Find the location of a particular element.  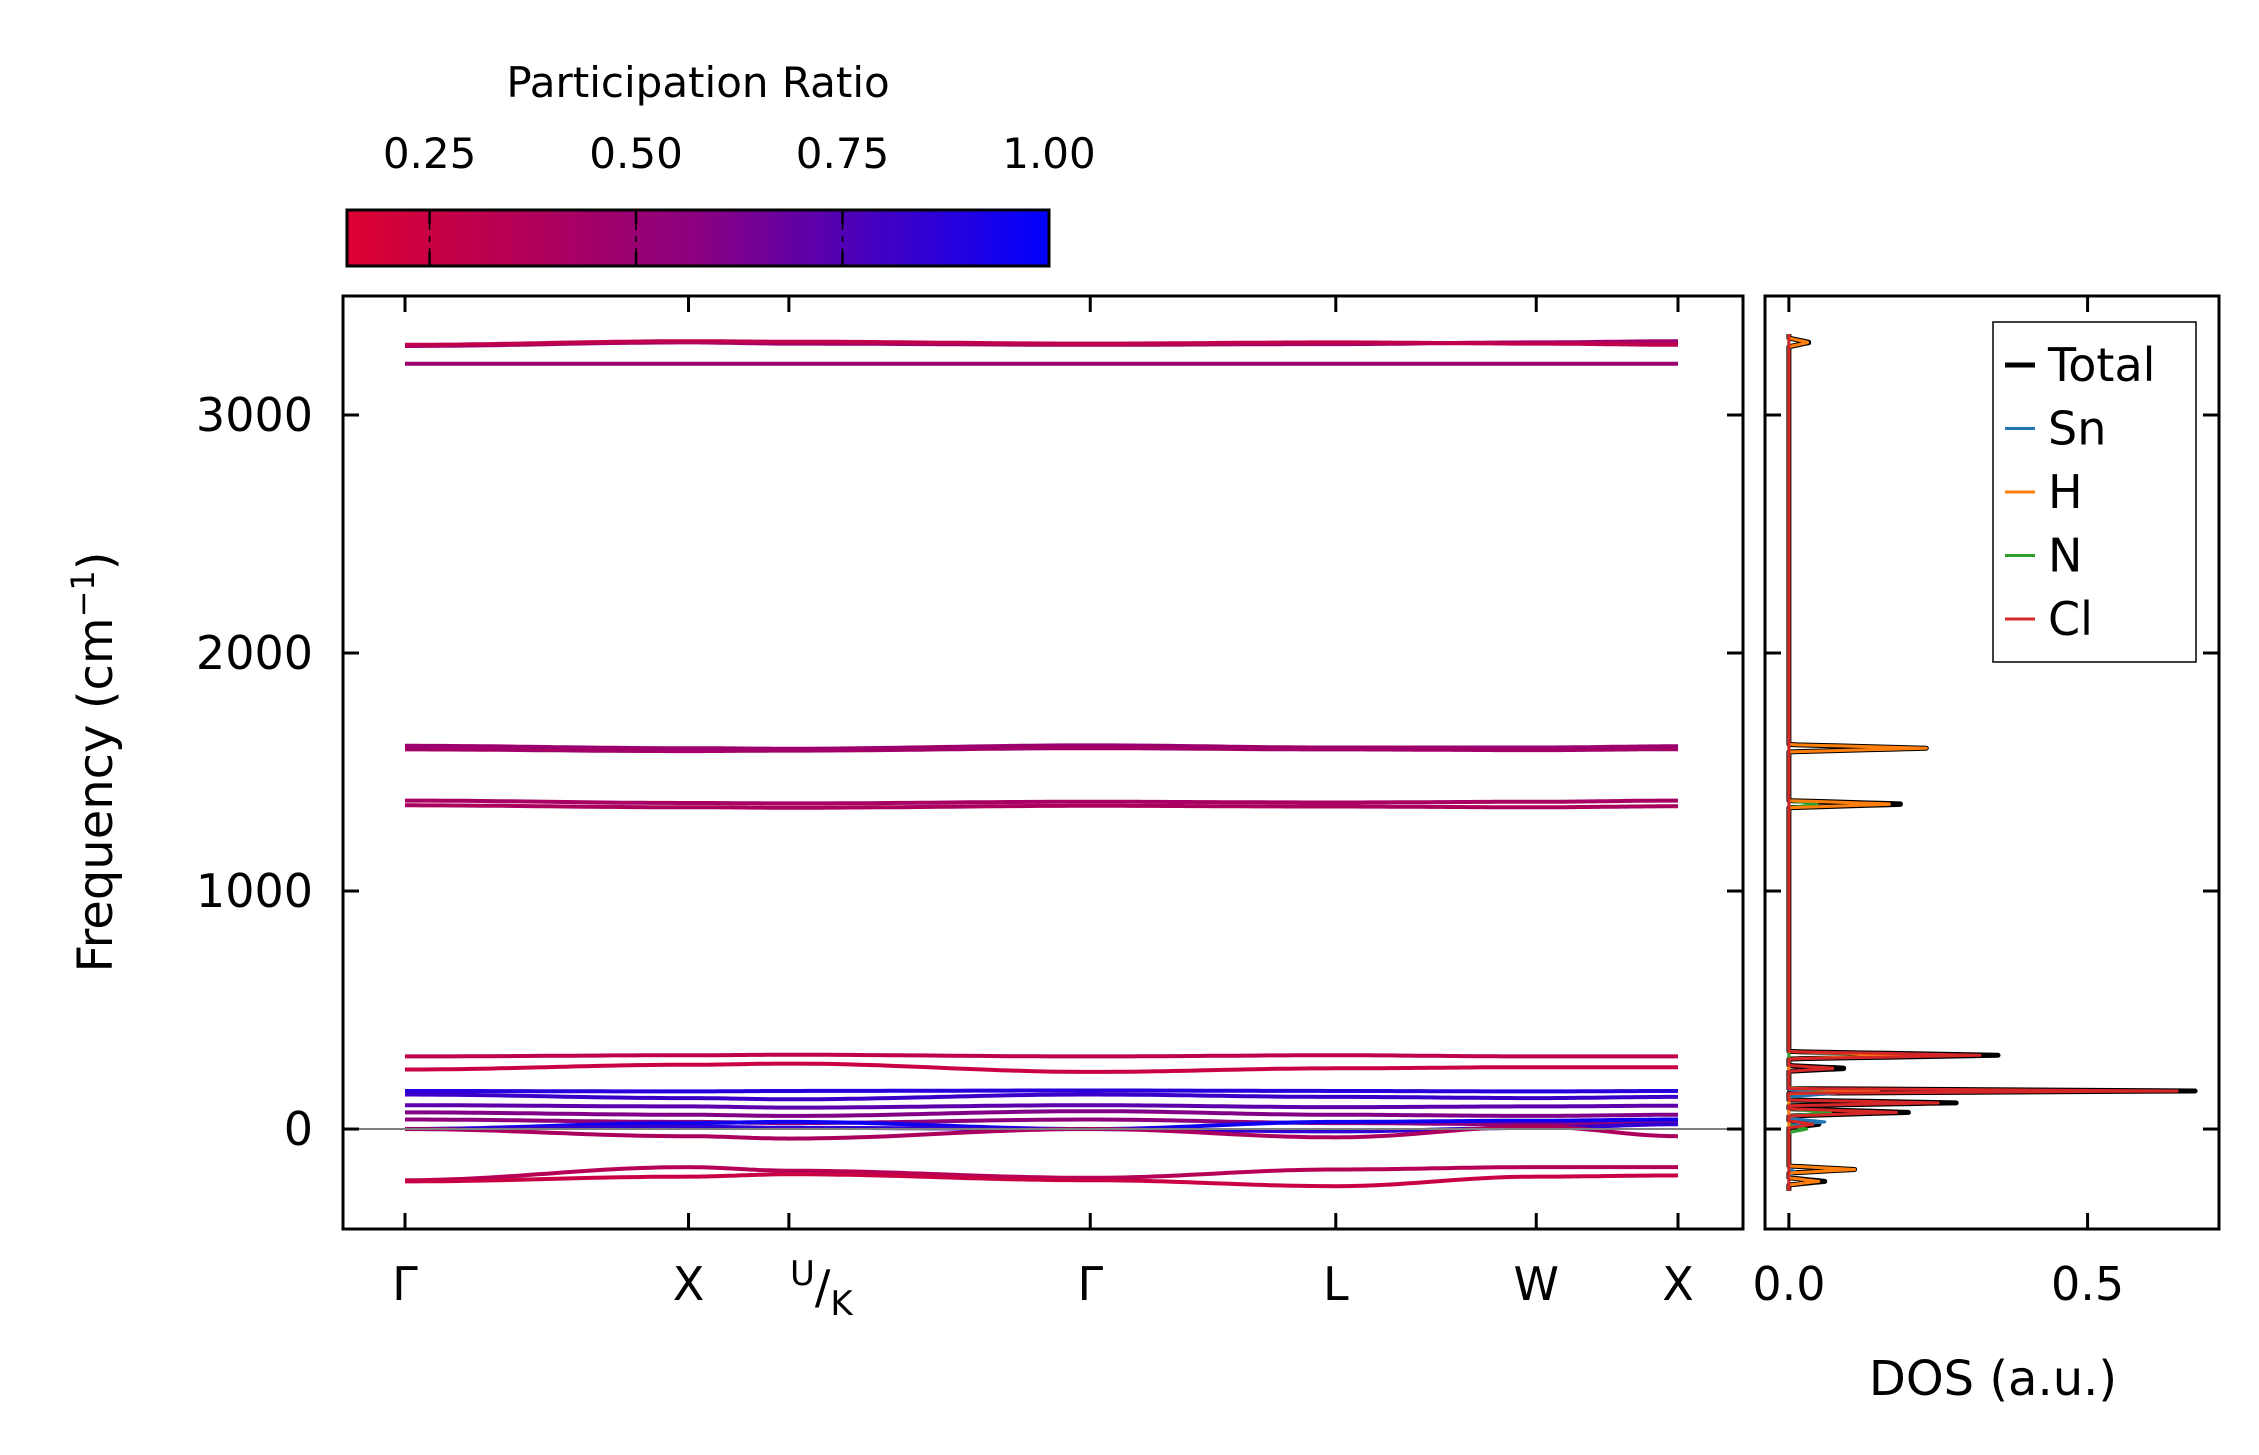

dos-x-tick-label: 0.5 is located at coordinates (2087, 1284).